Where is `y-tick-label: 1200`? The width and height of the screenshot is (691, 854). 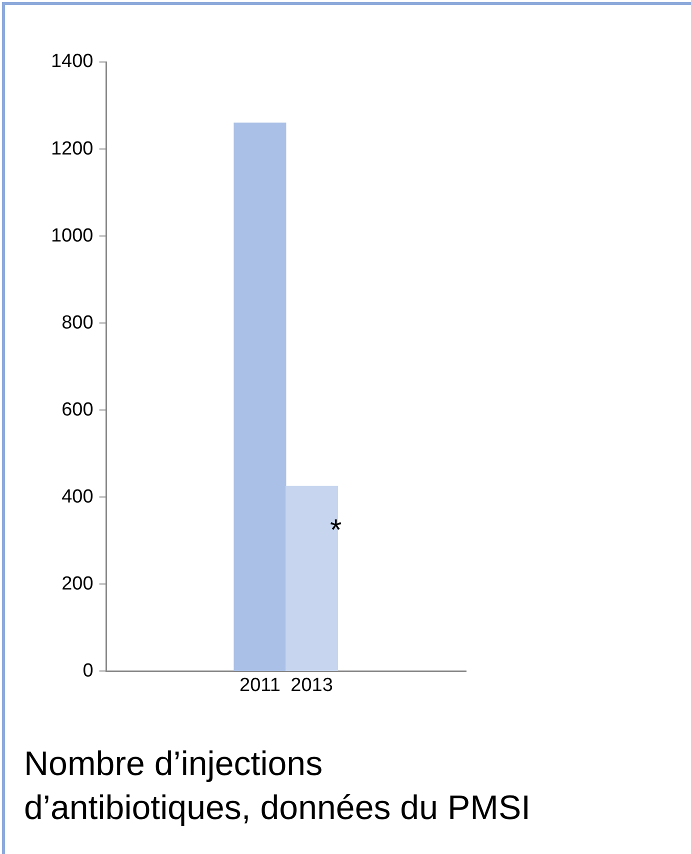
y-tick-label: 1200 is located at coordinates (72, 149).